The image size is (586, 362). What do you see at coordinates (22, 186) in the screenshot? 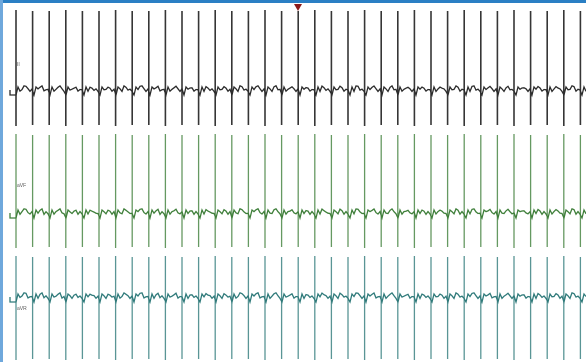
I see `lead-label-2: aVF` at bounding box center [22, 186].